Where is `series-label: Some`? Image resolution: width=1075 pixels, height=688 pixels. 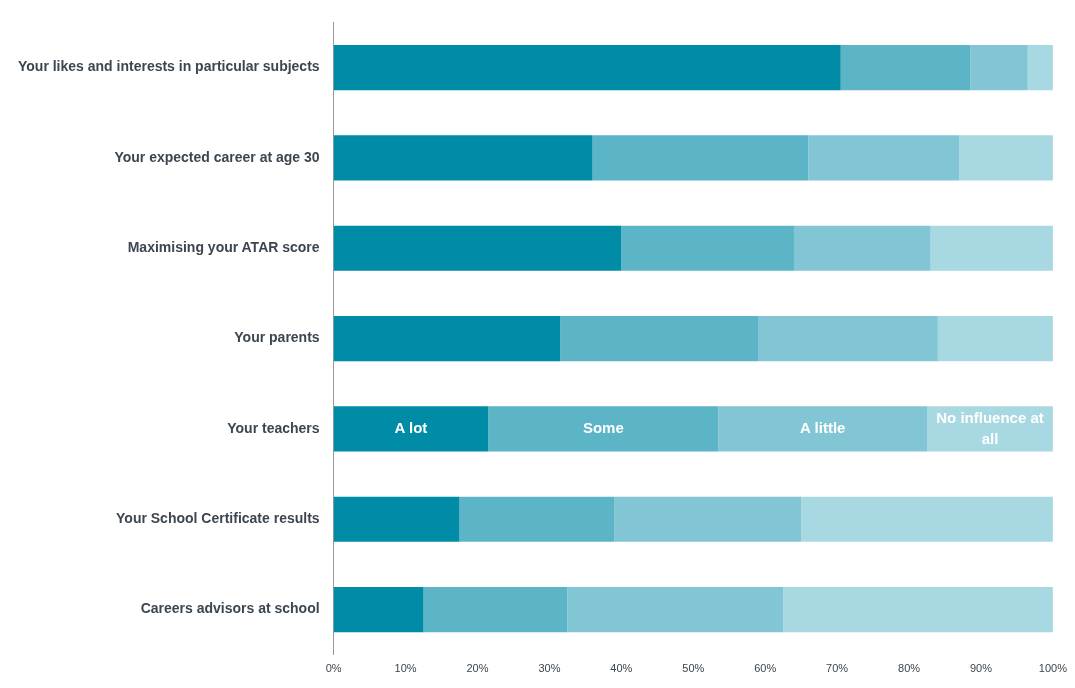
series-label: Some is located at coordinates (603, 428).